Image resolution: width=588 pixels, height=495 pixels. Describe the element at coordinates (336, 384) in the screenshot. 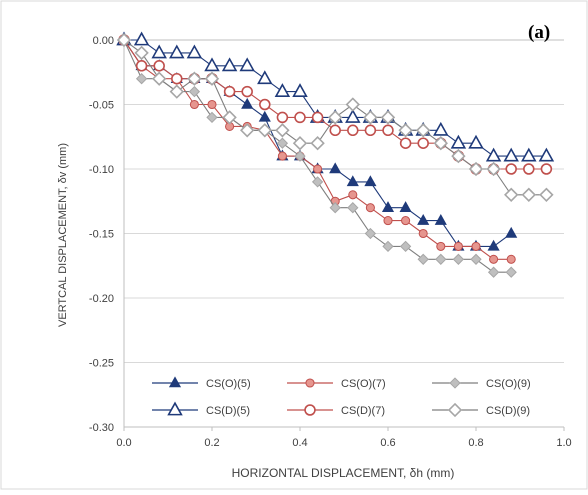

I see `legend-item: CS(O)(7)` at that location.